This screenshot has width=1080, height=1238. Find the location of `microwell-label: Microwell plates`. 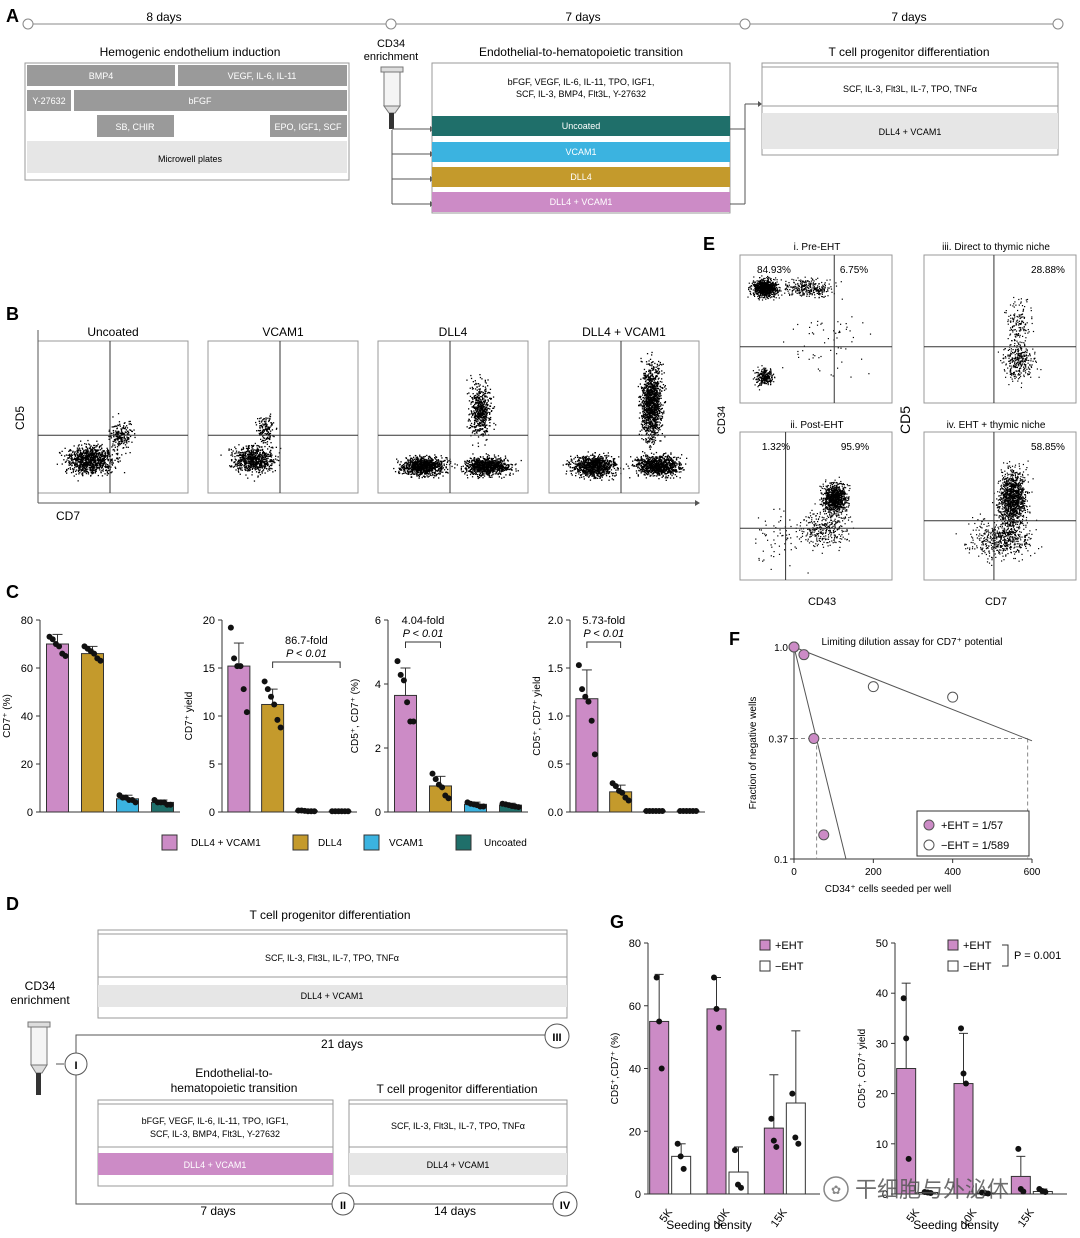

microwell-label: Microwell plates is located at coordinates (190, 159).